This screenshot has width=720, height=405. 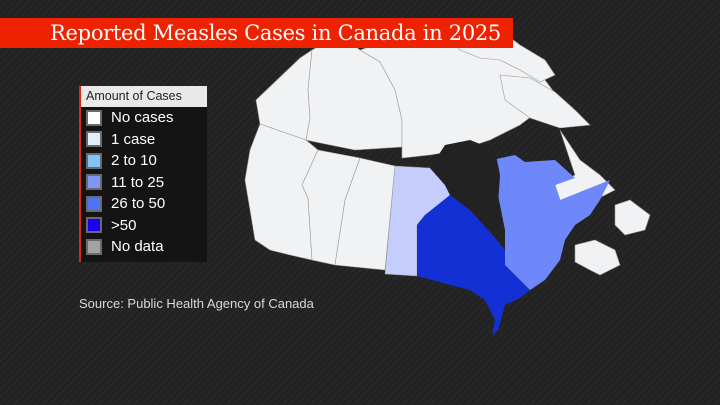 What do you see at coordinates (365, 214) in the screenshot?
I see `region-saskatchewan` at bounding box center [365, 214].